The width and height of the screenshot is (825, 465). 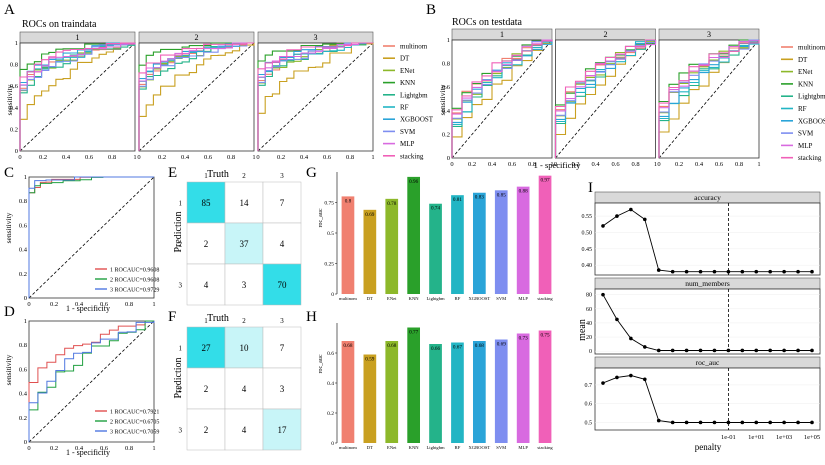 What do you see at coordinates (523, 447) in the screenshot?
I see `x-category-label: MLP` at bounding box center [523, 447].